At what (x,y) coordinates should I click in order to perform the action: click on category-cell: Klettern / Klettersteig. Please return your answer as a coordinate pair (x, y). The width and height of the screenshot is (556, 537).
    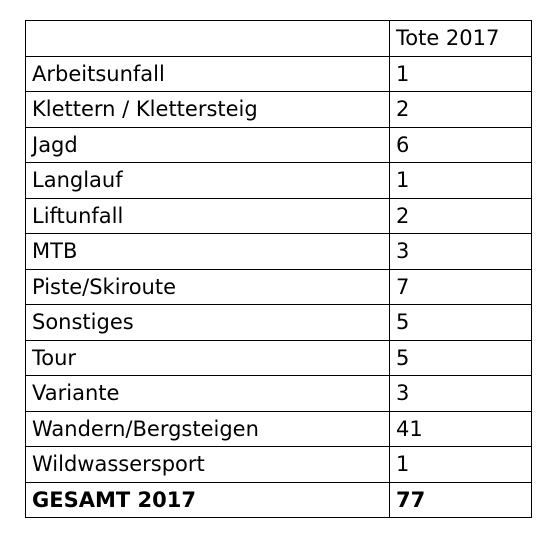
    Looking at the image, I should click on (207, 109).